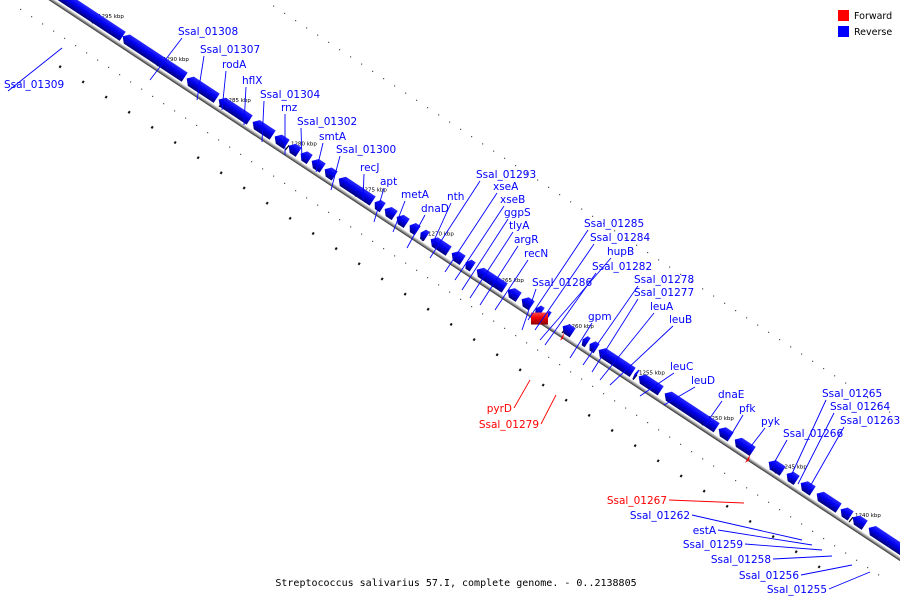 Image resolution: width=900 pixels, height=600 pixels. I want to click on gene-label: dnaE, so click(731, 395).